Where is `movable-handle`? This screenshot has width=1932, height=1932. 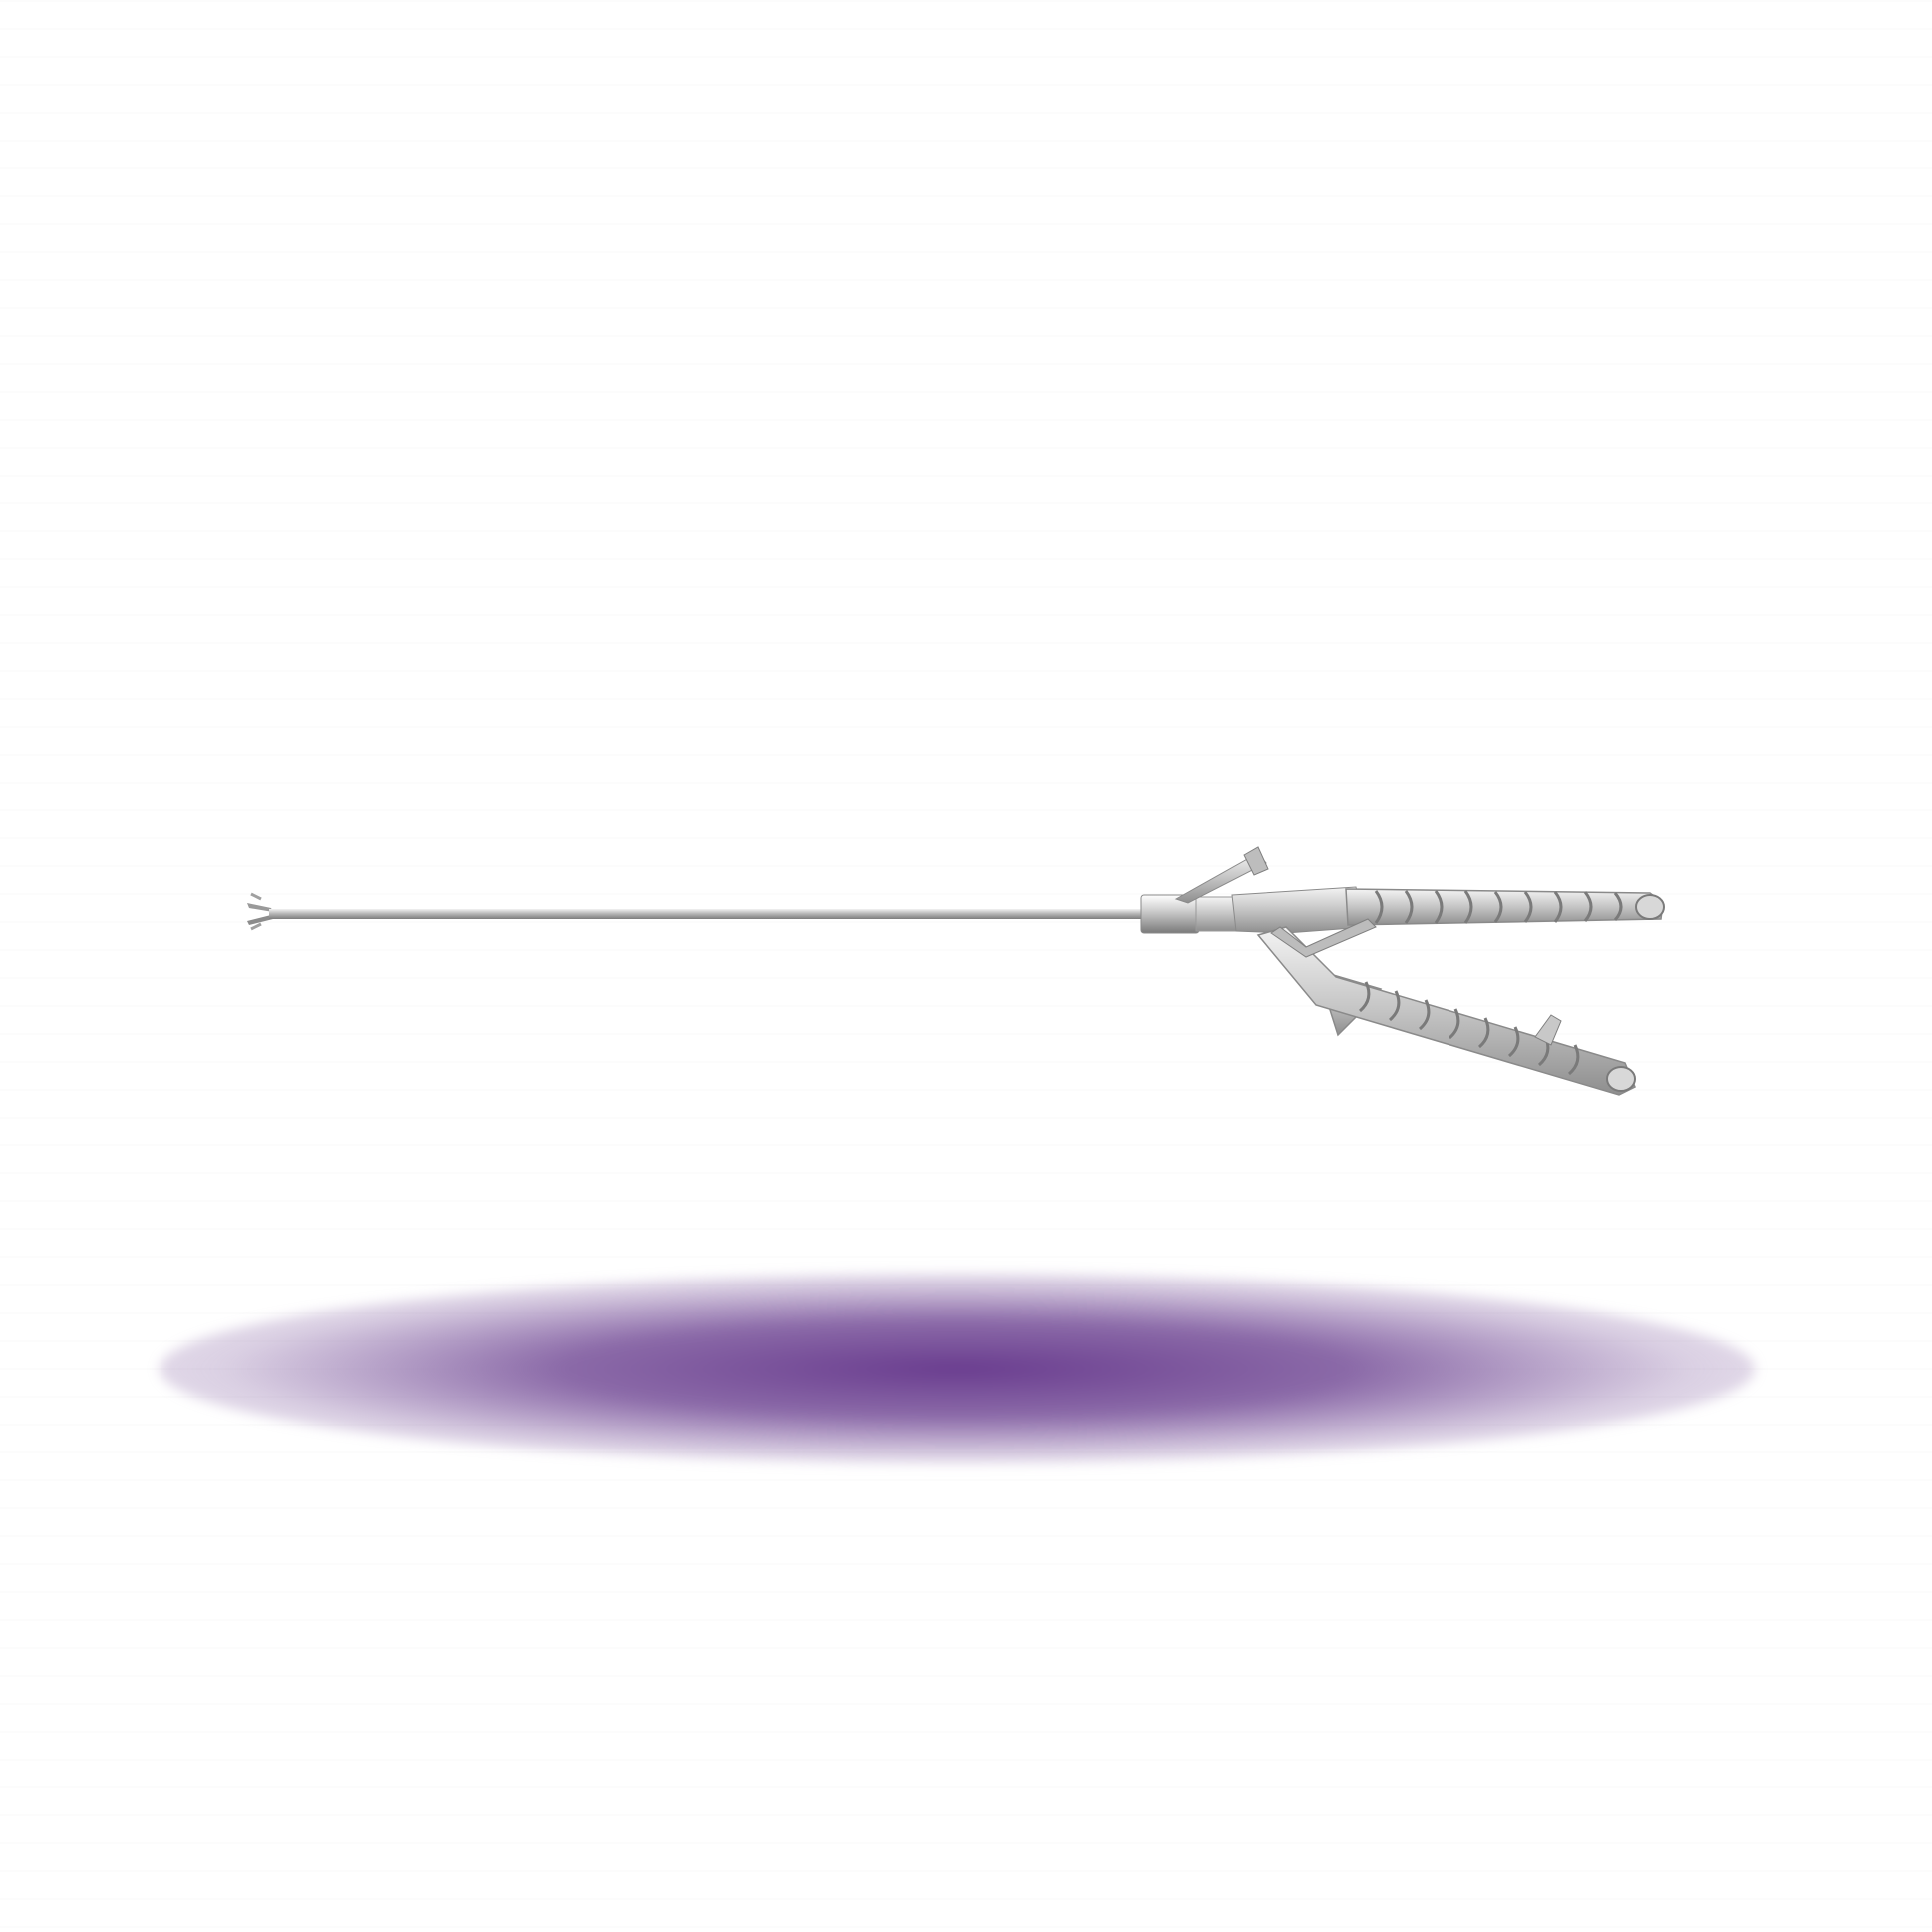
movable-handle is located at coordinates (1446, 1011).